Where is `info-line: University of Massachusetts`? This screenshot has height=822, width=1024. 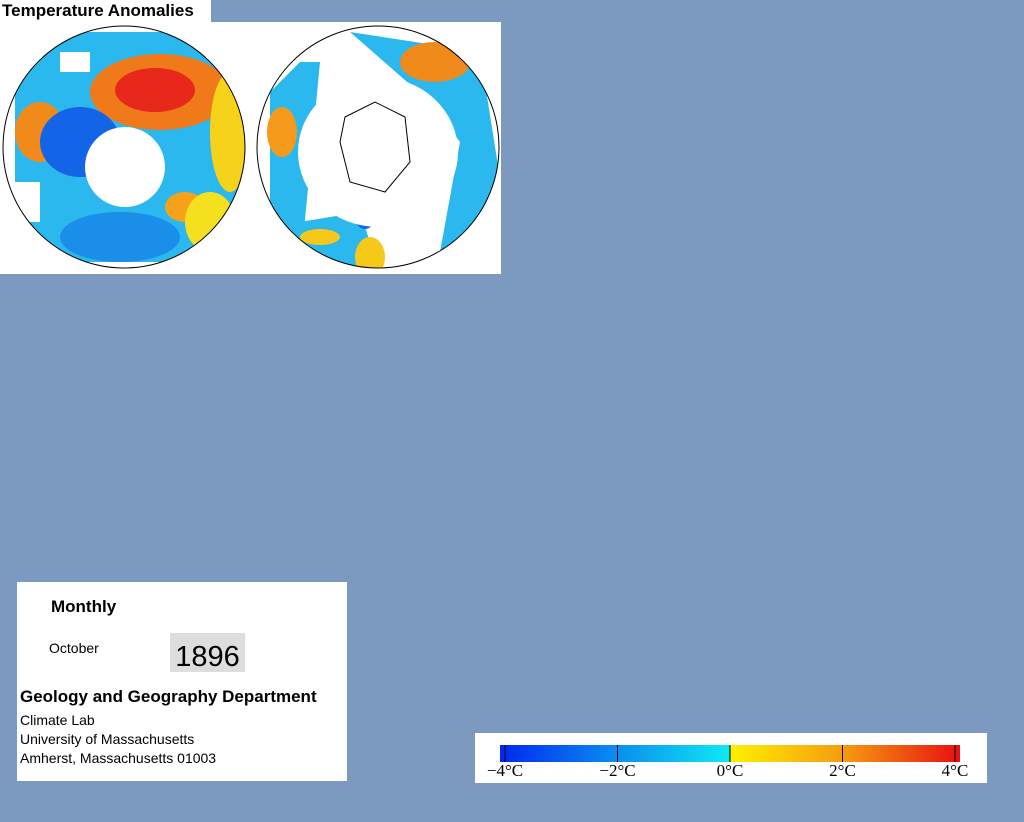 info-line: University of Massachusetts is located at coordinates (107, 739).